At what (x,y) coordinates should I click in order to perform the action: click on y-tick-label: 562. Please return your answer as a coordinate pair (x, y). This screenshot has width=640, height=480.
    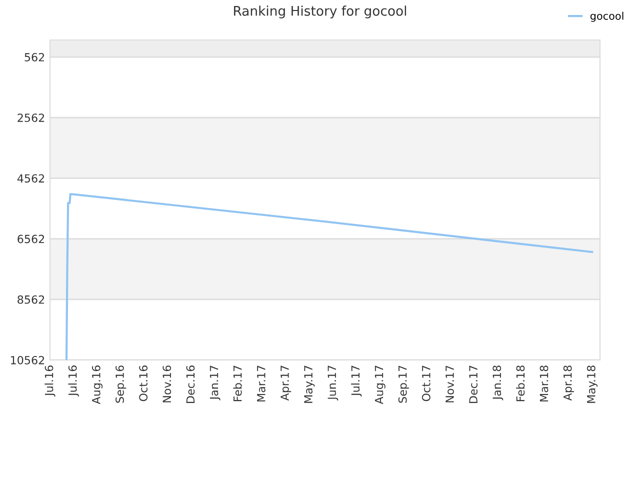
    Looking at the image, I should click on (34, 57).